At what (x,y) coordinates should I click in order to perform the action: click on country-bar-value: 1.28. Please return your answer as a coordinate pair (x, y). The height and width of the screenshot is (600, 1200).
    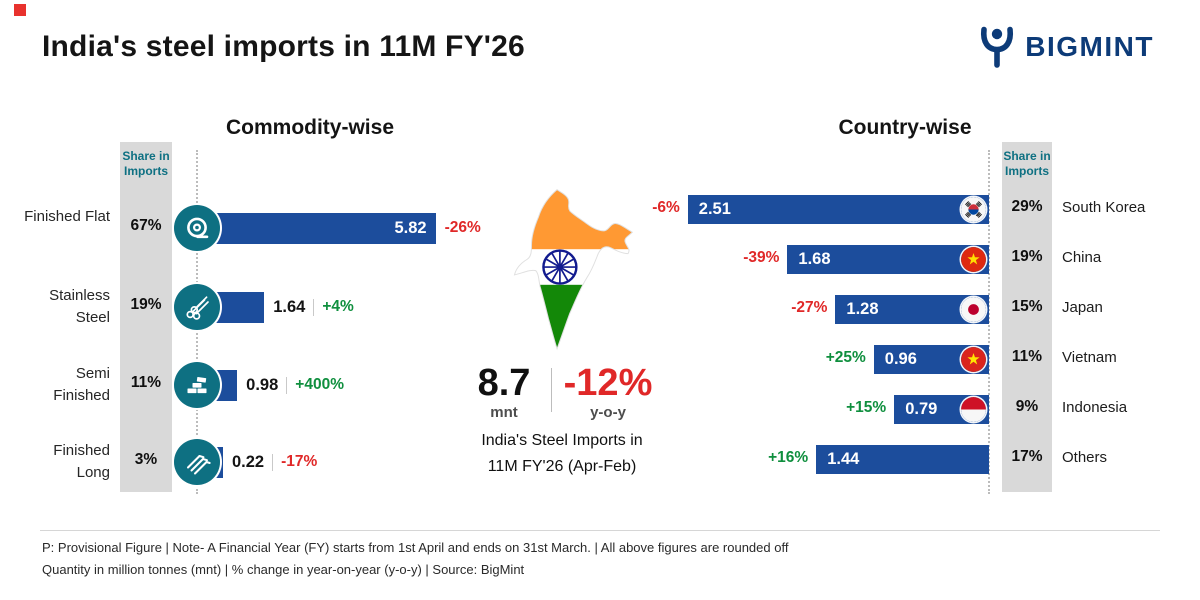
    Looking at the image, I should click on (862, 308).